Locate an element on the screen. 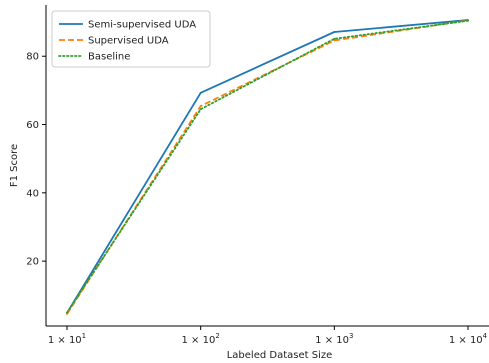 The height and width of the screenshot is (363, 489). y-tick-label: 60 is located at coordinates (32, 125).